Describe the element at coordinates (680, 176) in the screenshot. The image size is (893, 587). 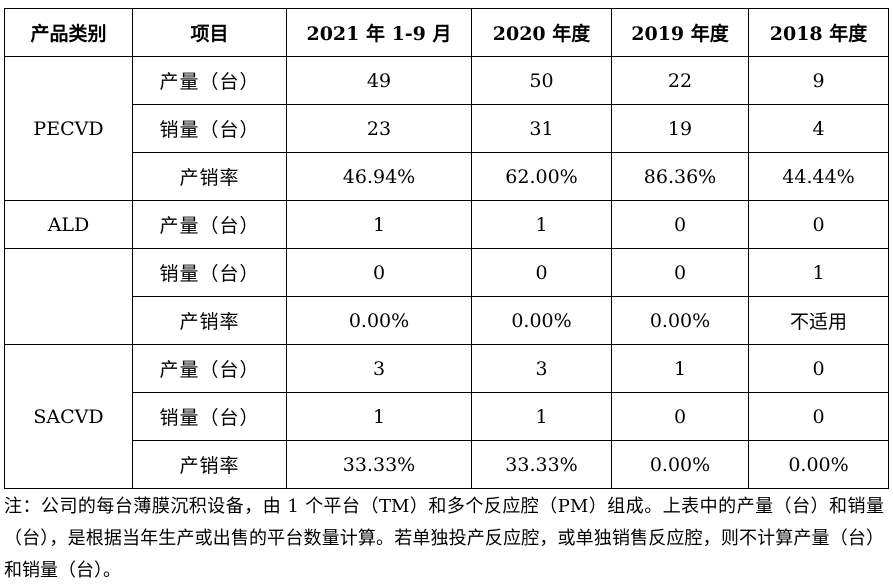
I see `value-cell: 86.36%` at that location.